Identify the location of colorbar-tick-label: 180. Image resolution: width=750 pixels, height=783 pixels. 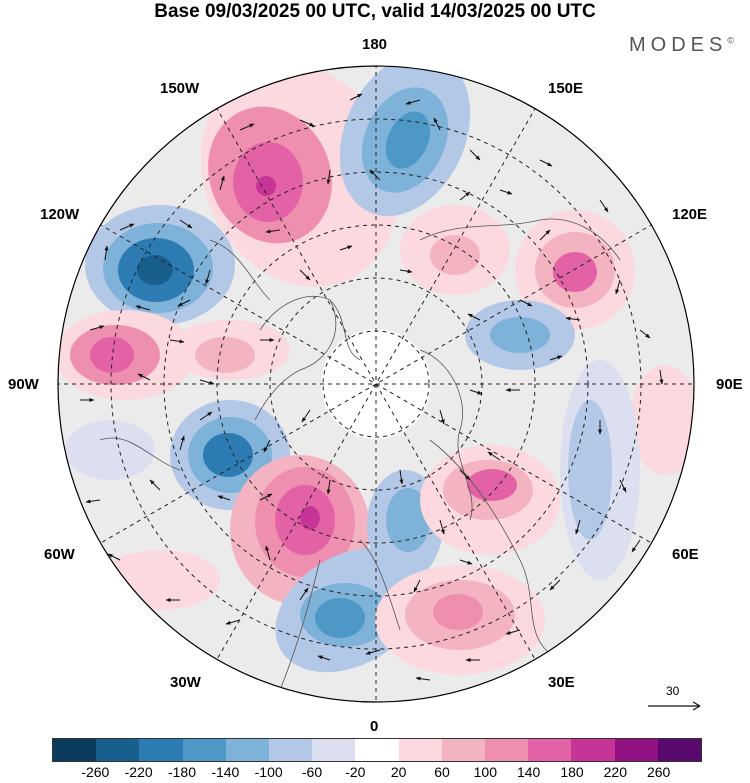
(572, 772).